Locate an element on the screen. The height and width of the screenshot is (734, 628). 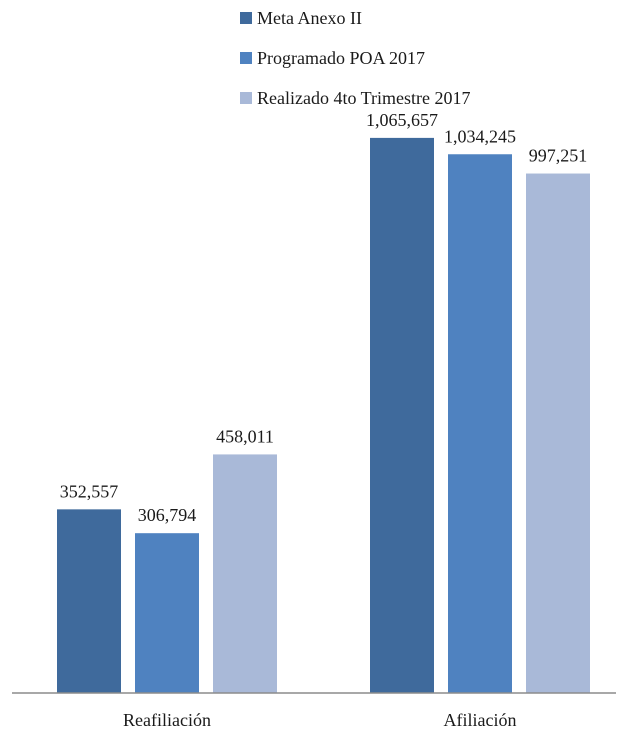
legend-label-realizado-4to-trimestre-2017: Realizado 4to Trimestre 2017 is located at coordinates (363, 98).